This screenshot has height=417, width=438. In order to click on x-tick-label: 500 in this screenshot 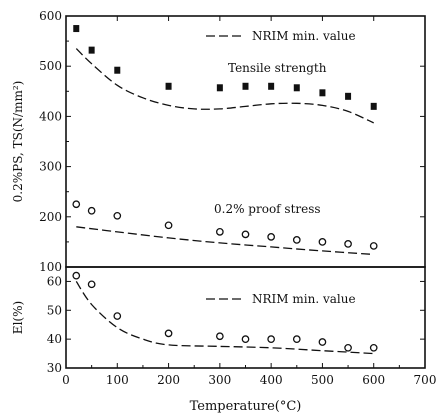, I will do `click(322, 380)`.